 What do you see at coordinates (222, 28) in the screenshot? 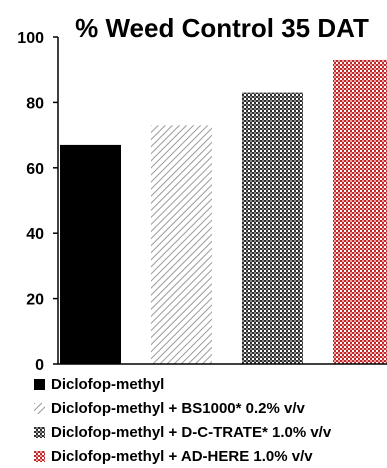
I see `chart-title: % Weed Control 35 DAT` at bounding box center [222, 28].